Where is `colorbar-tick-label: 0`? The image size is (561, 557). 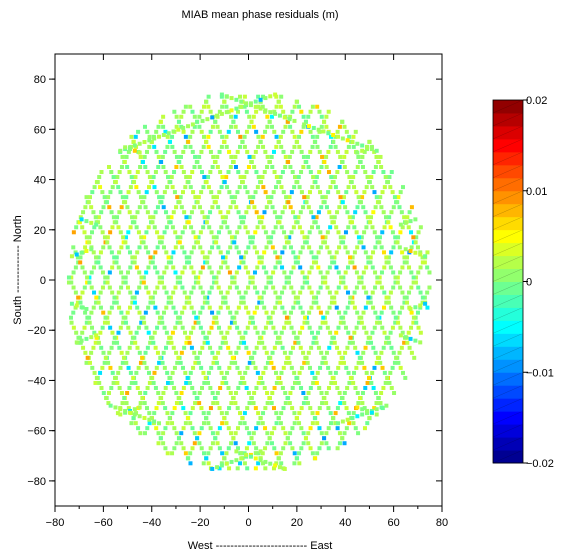 colorbar-tick-label: 0 is located at coordinates (529, 283).